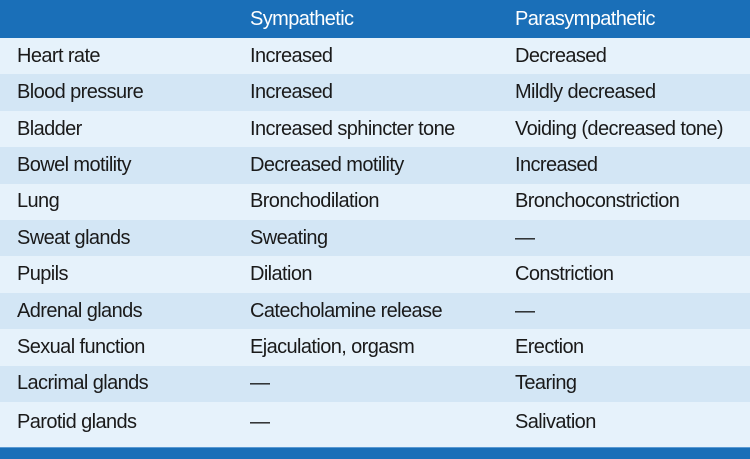 The width and height of the screenshot is (750, 459). I want to click on table-cell: Bronchodilation, so click(314, 201).